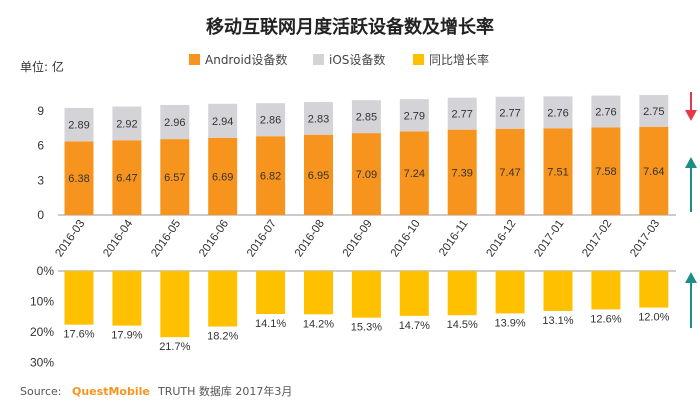 Image resolution: width=700 pixels, height=406 pixels. Describe the element at coordinates (42, 66) in the screenshot. I see `unit-label: 单位: 亿` at that location.